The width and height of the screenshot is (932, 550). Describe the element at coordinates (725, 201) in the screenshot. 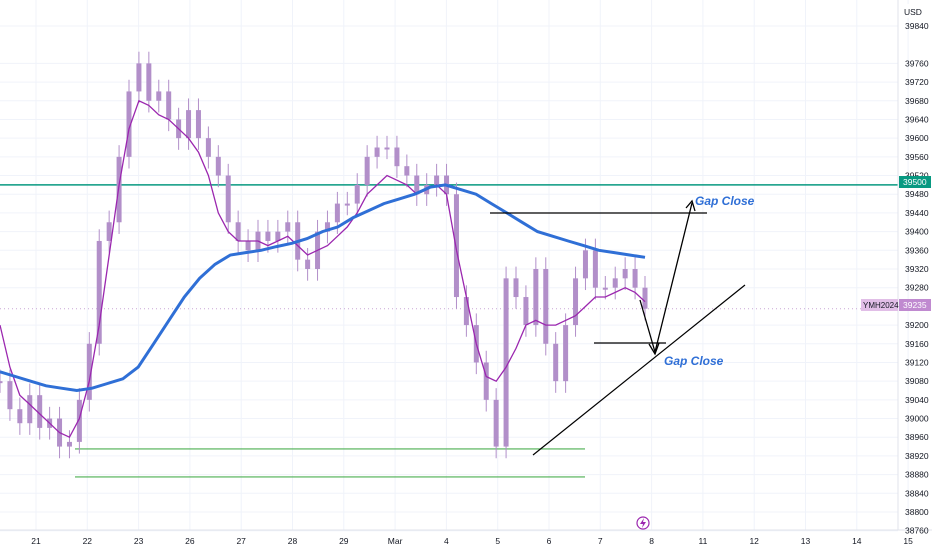

I see `gap-close-annotation-upper: Gap Close` at that location.